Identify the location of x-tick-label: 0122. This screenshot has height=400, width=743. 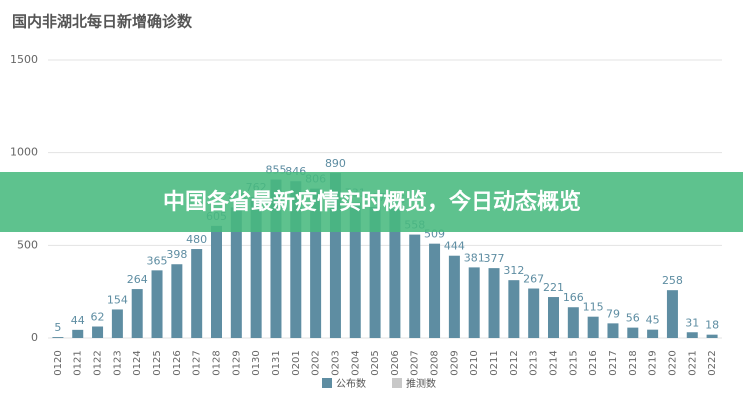
(98, 362).